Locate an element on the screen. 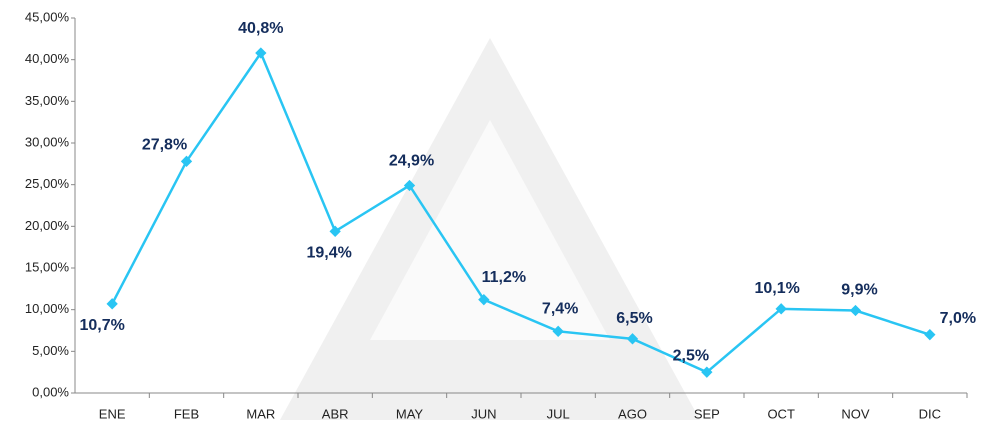 This screenshot has height=425, width=982. x-tick-label: DIC is located at coordinates (930, 413).